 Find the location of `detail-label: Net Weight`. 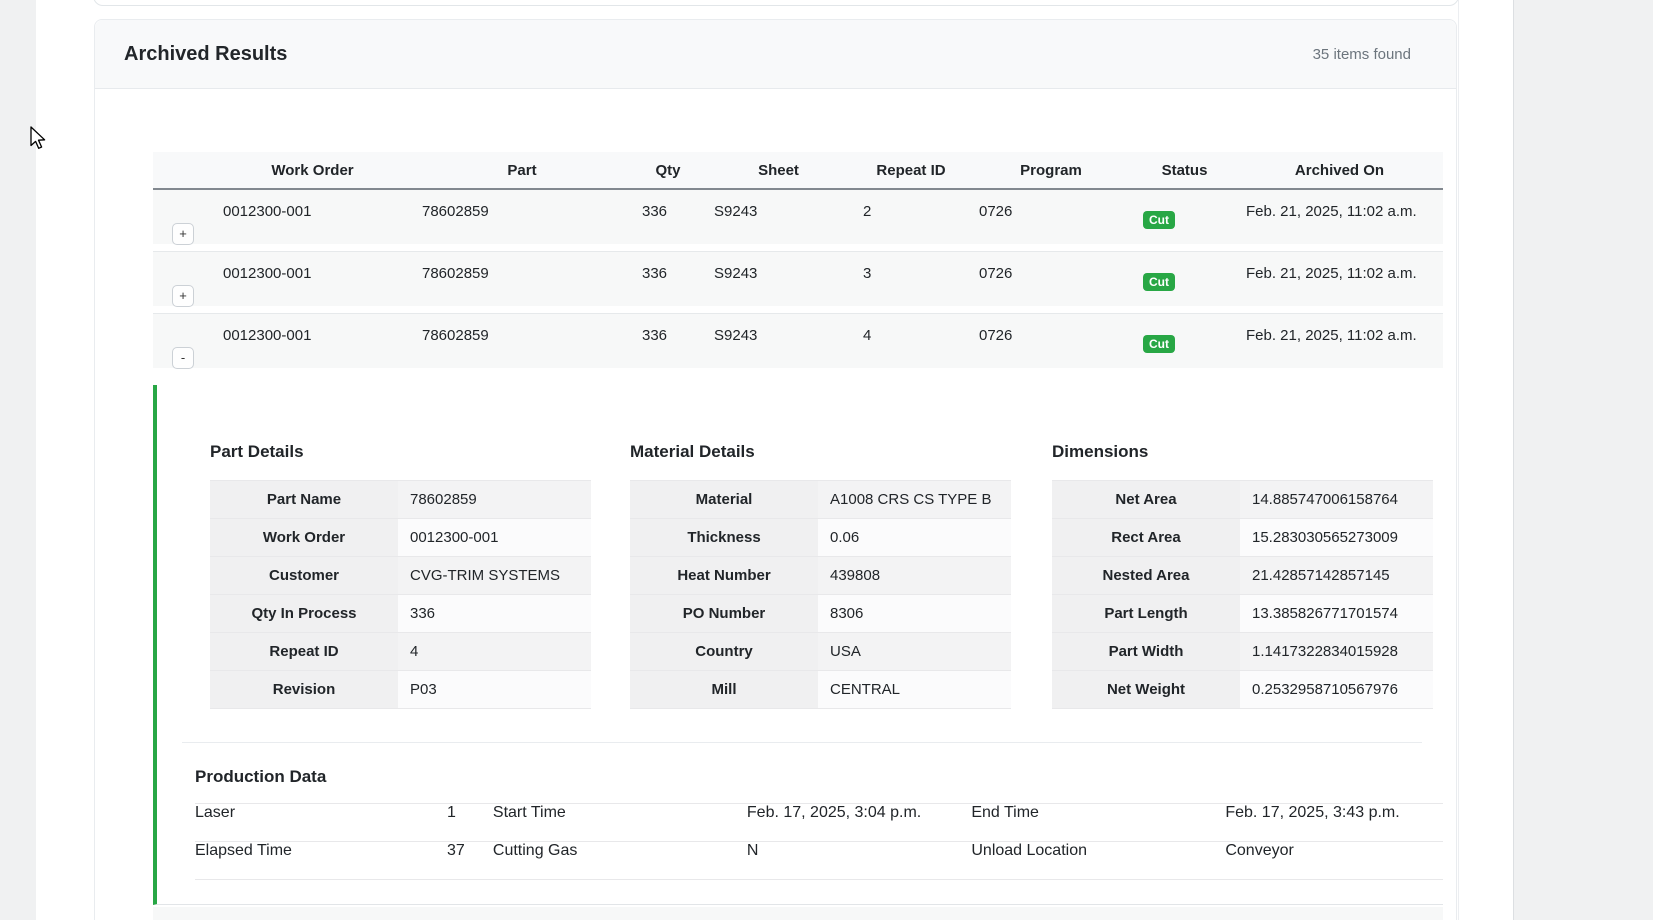

detail-label: Net Weight is located at coordinates (1146, 689).